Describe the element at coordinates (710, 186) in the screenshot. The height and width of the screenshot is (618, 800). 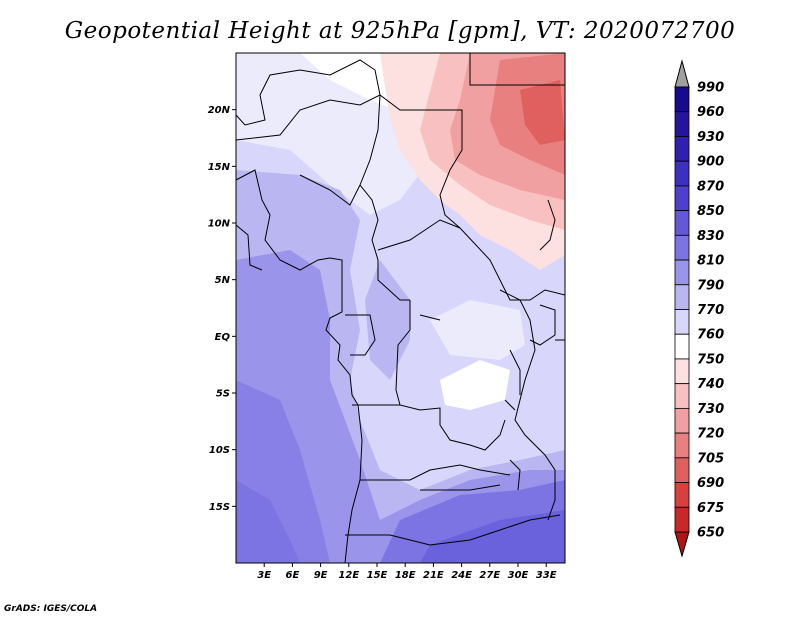
I see `colorbar-label: 870` at that location.